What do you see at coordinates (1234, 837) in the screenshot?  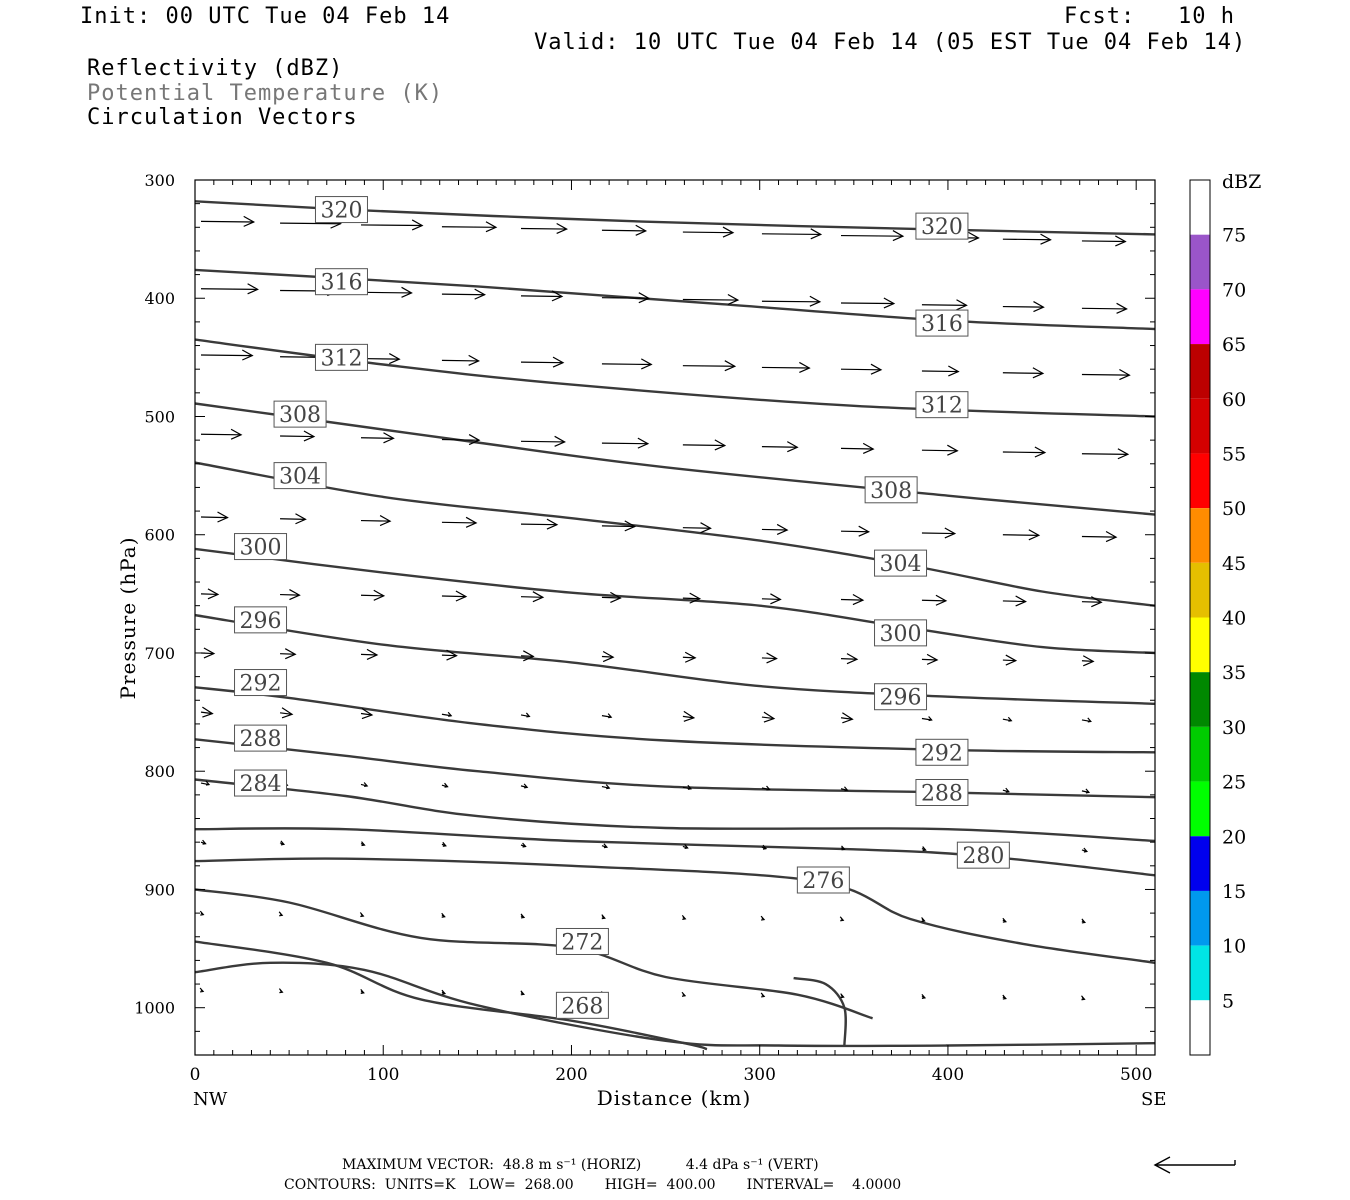 I see `colorbar-level-label: 20` at bounding box center [1234, 837].